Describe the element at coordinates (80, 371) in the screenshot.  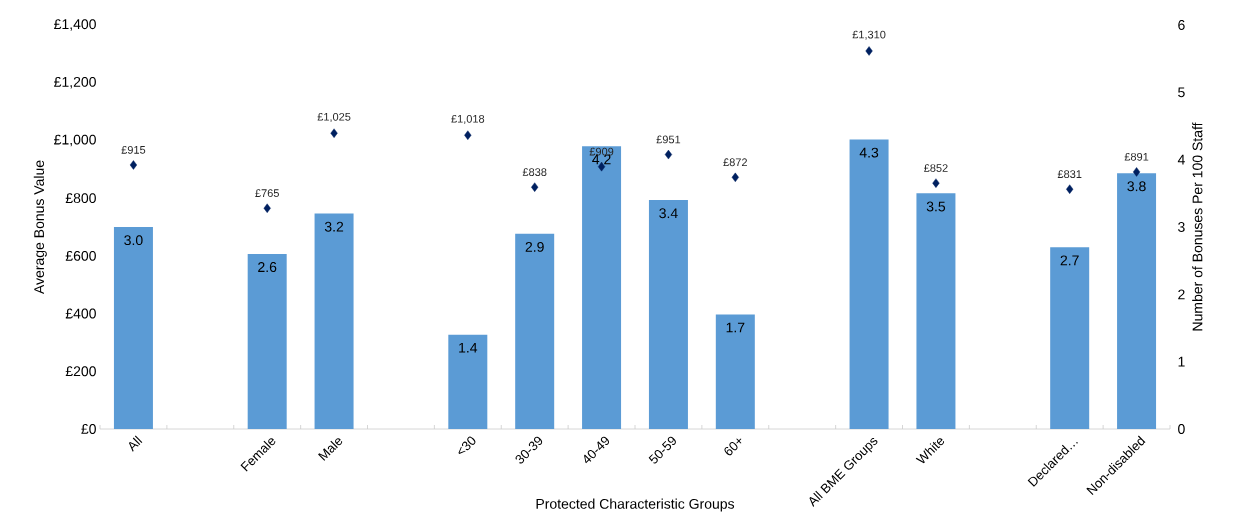
I see `y-tick-label: £200` at that location.